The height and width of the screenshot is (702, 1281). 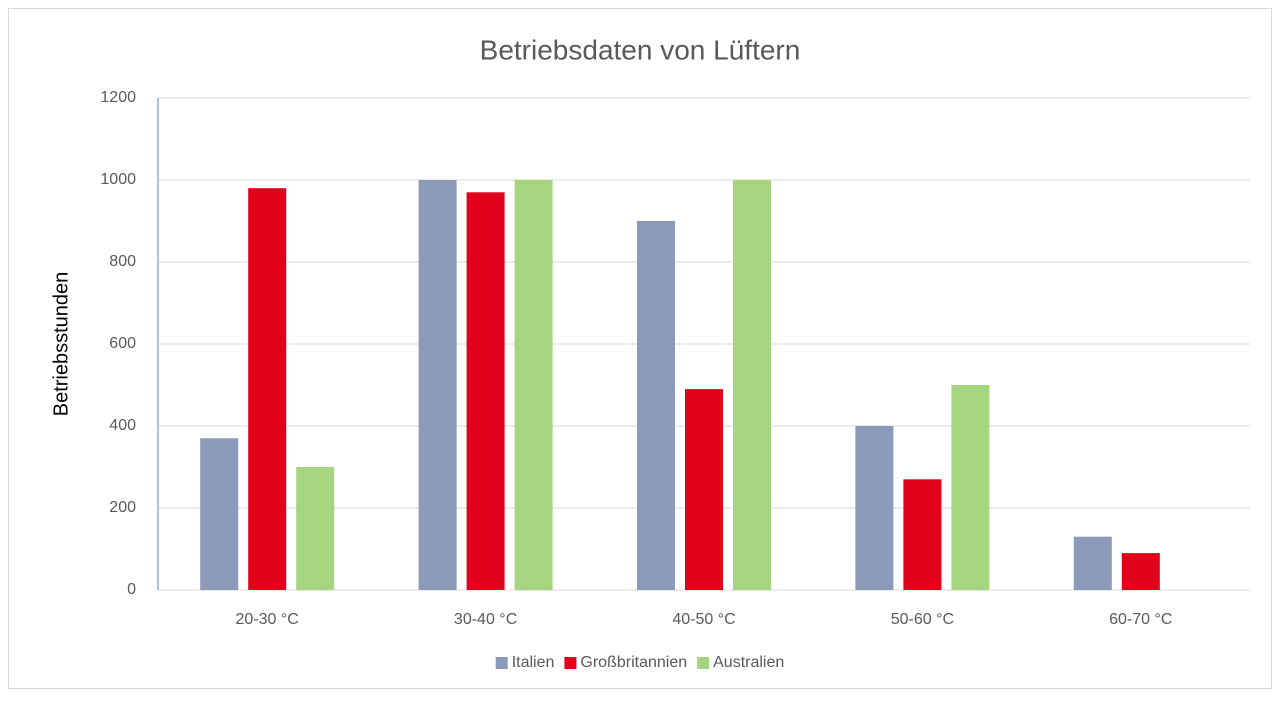 I want to click on chart-title: Betriebsdaten von Lüftern, so click(x=640, y=49).